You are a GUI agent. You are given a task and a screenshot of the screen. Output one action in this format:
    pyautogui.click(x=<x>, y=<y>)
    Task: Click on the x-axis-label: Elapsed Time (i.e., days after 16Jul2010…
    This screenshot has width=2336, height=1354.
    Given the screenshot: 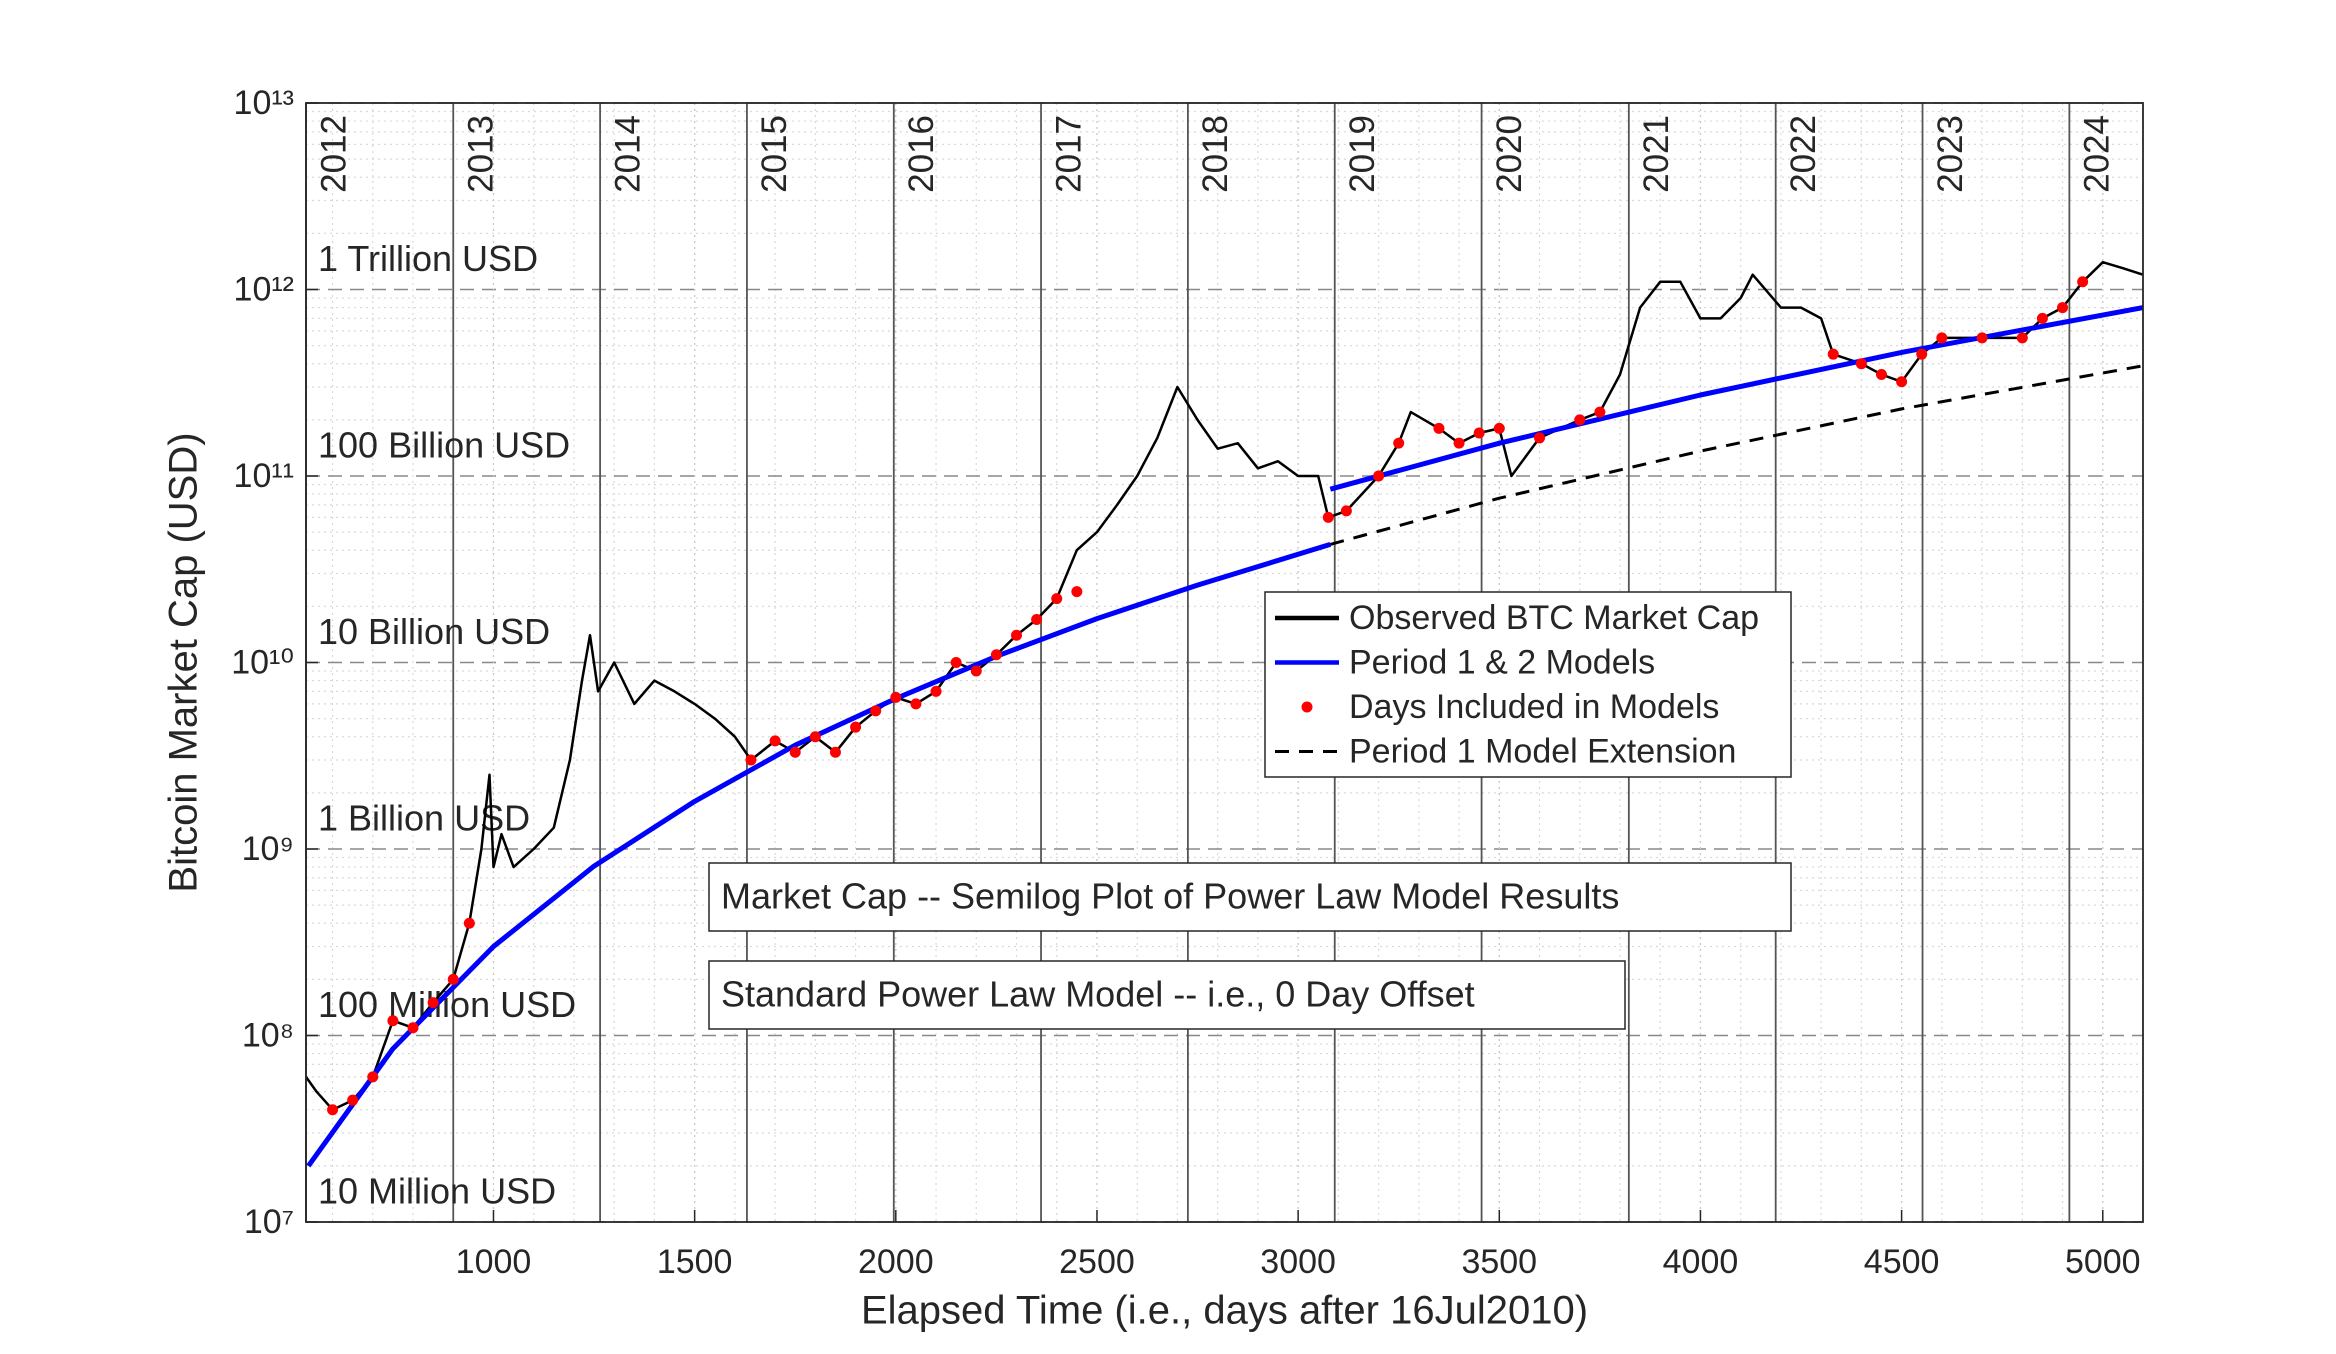 What is the action you would take?
    pyautogui.click(x=1224, y=1311)
    